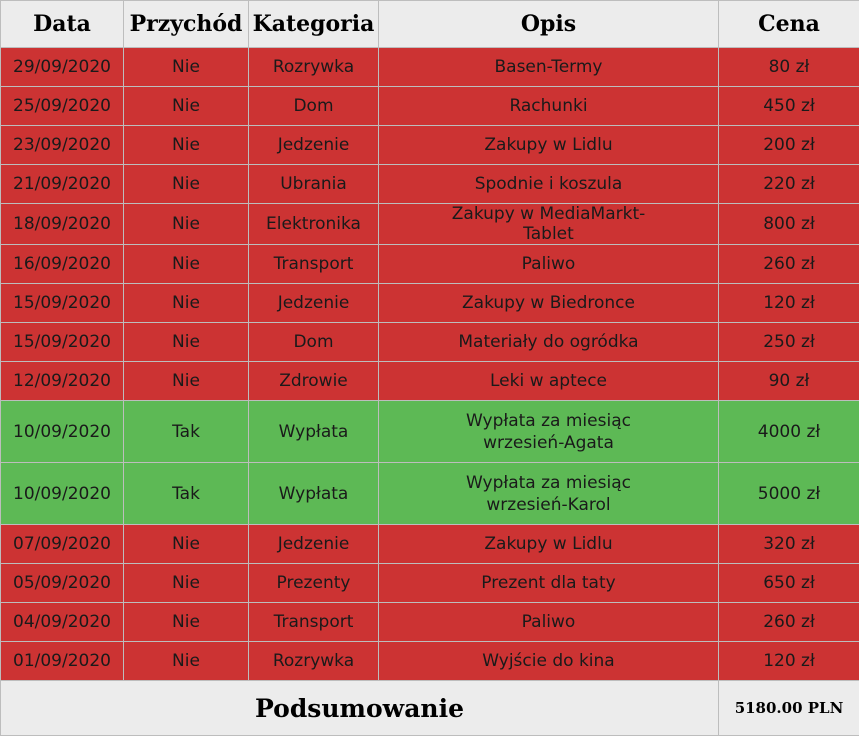  Describe the element at coordinates (62, 583) in the screenshot. I see `cell-date: 05/09/2020` at that location.